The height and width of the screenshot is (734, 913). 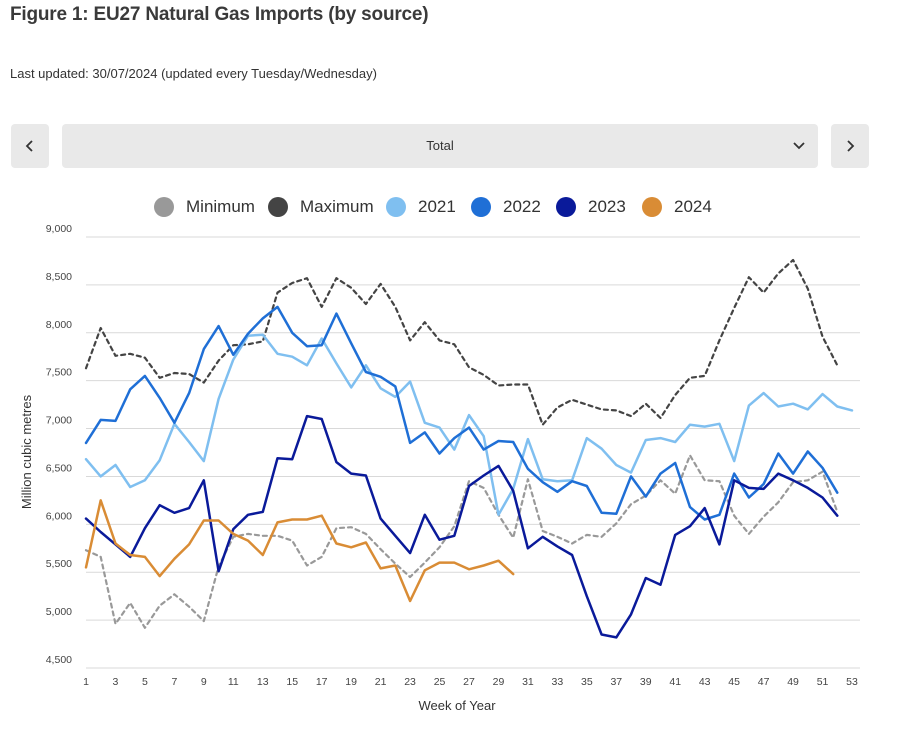 I want to click on legend-label: Minimum, so click(x=220, y=206).